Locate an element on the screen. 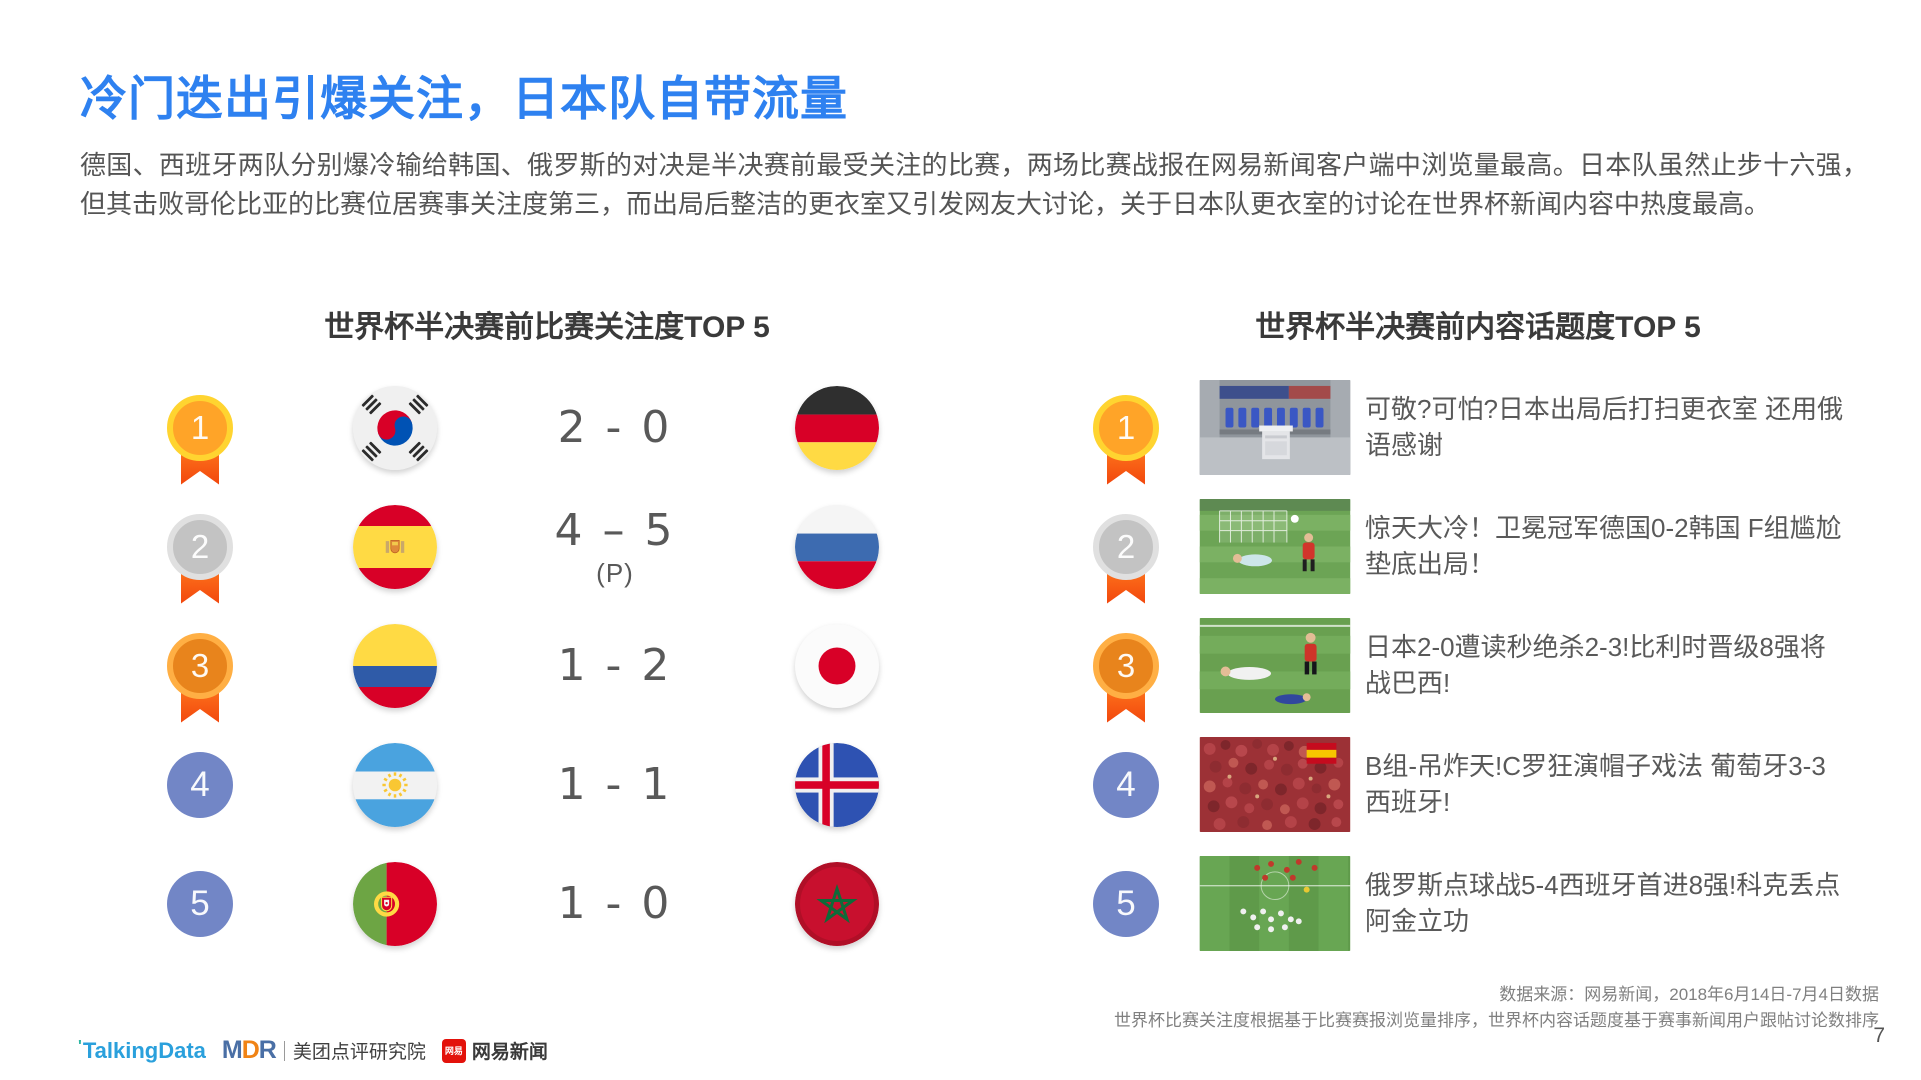 Image resolution: width=1921 pixels, height=1080 pixels. netease-news-label: 网易新闻 is located at coordinates (509, 1052).